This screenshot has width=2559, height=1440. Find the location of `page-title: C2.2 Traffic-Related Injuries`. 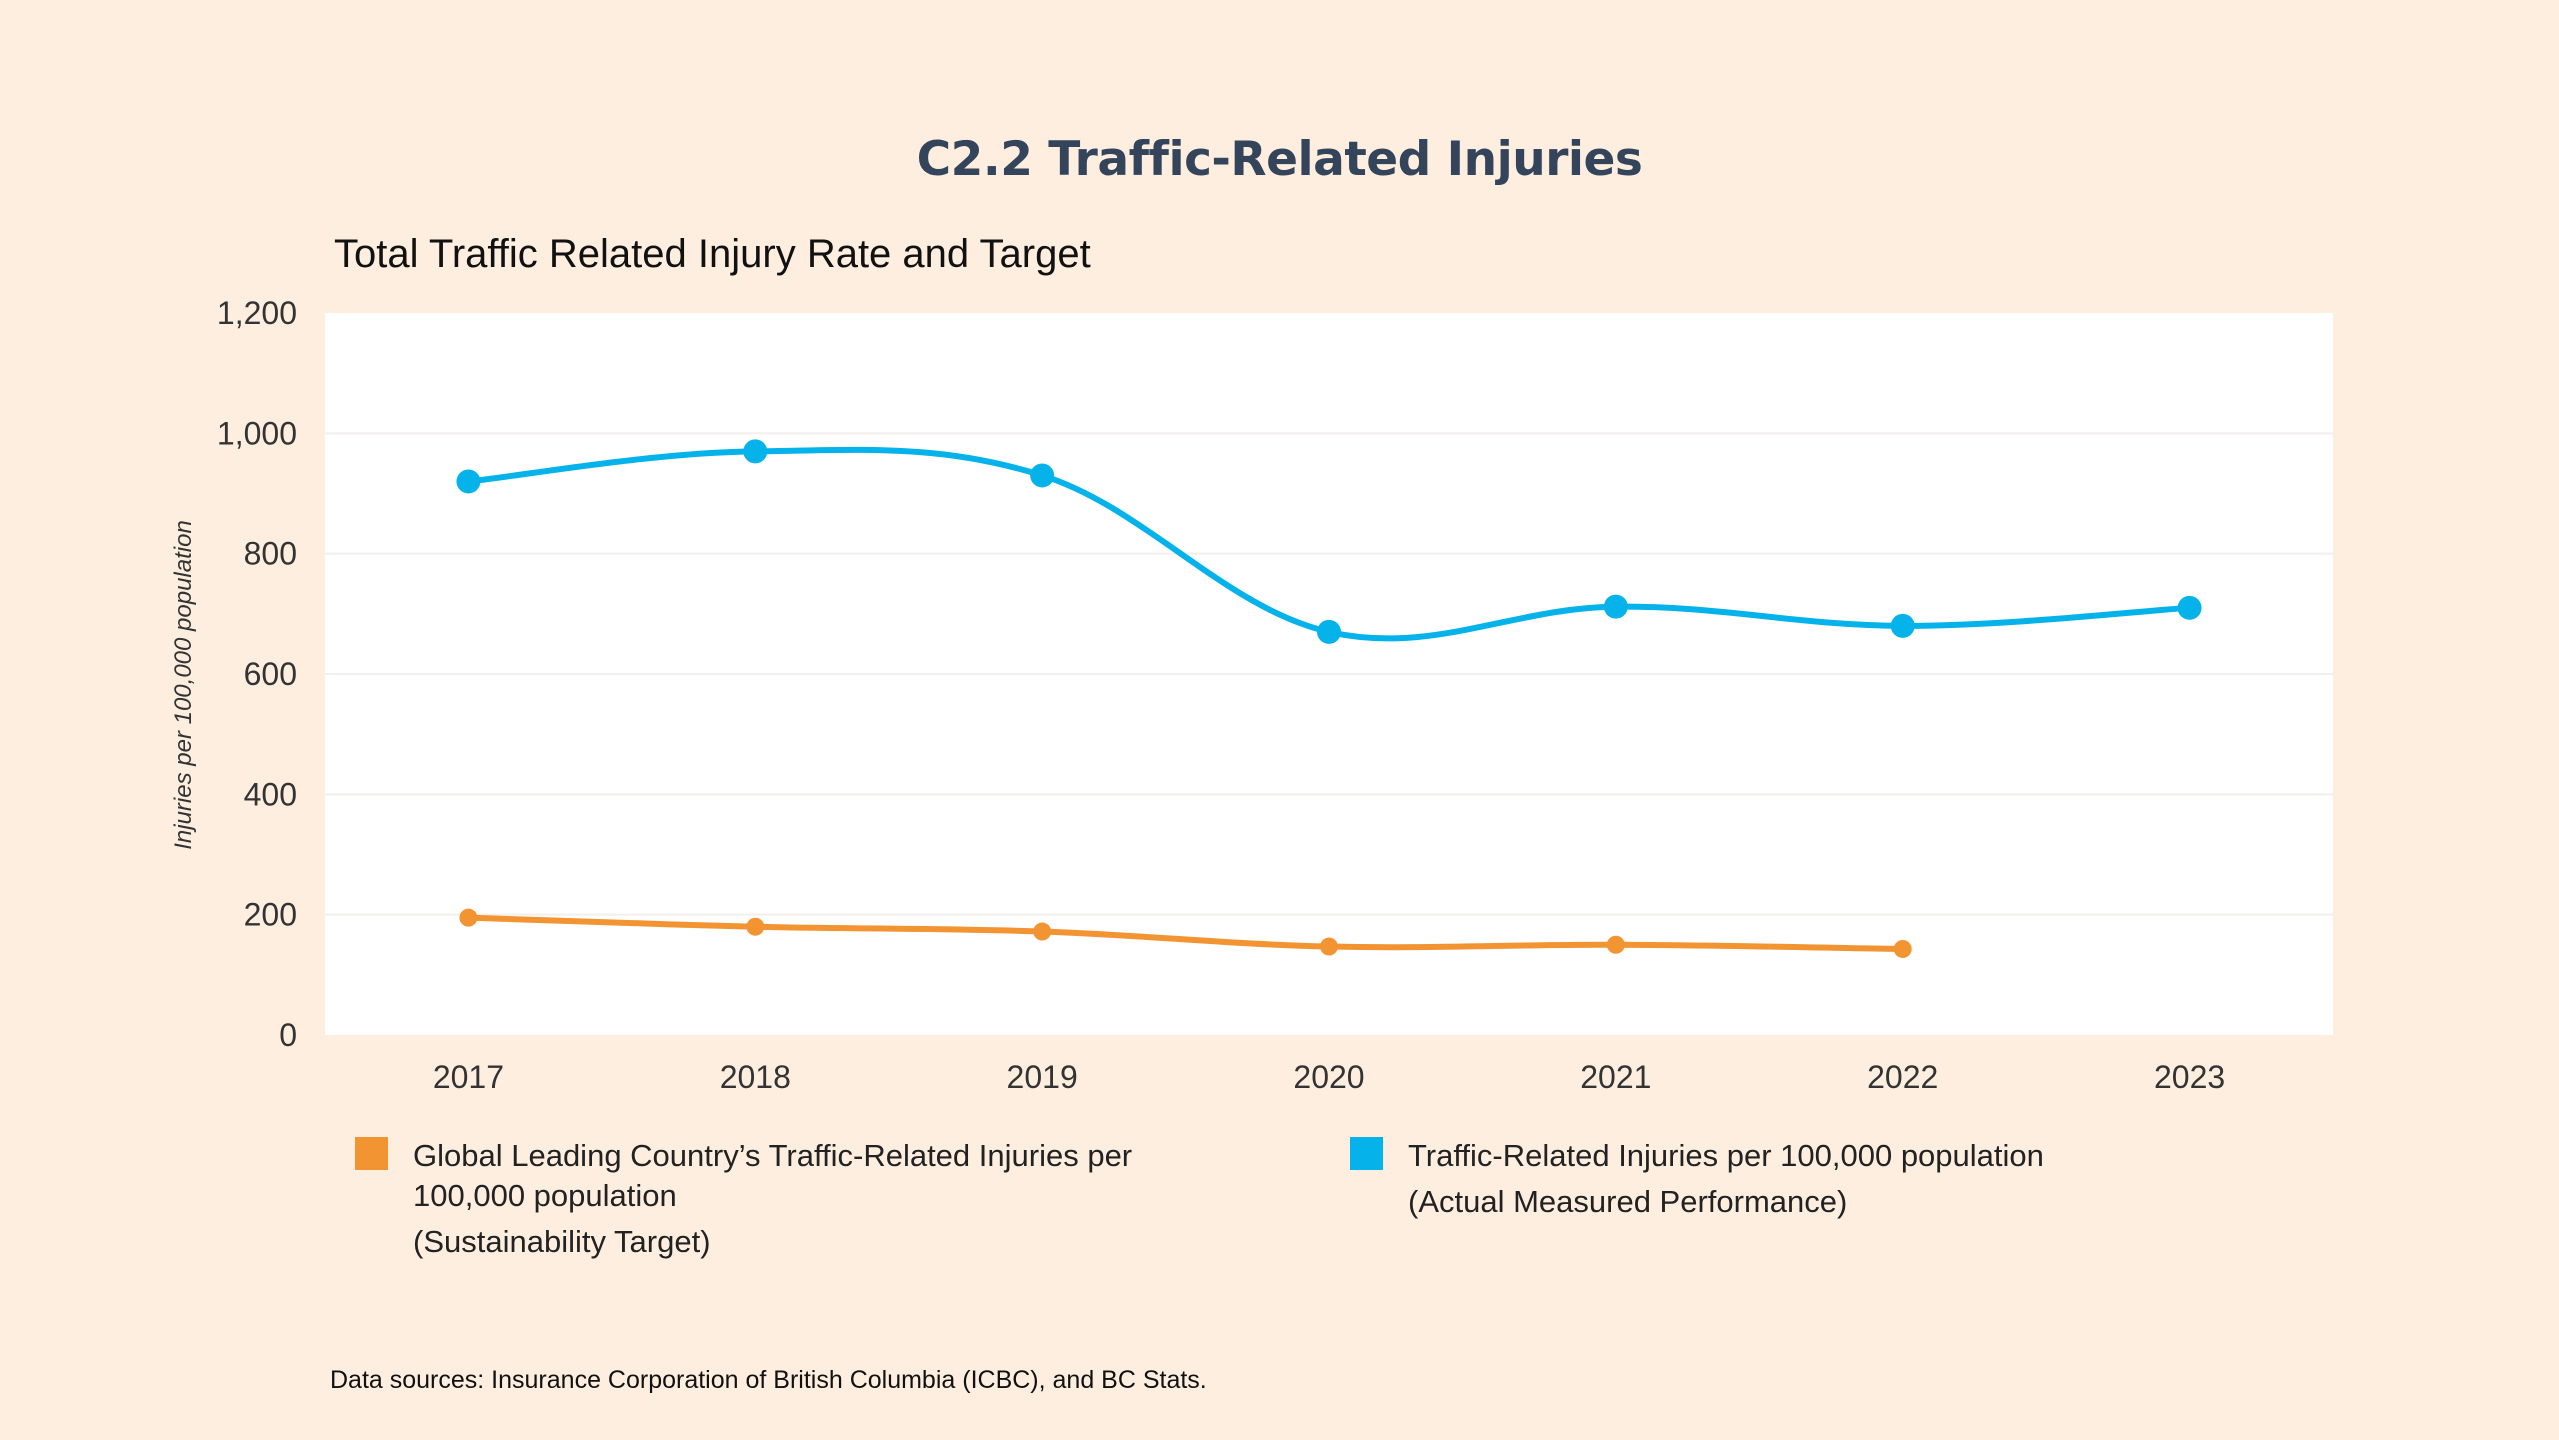

page-title: C2.2 Traffic-Related Injuries is located at coordinates (1279, 159).